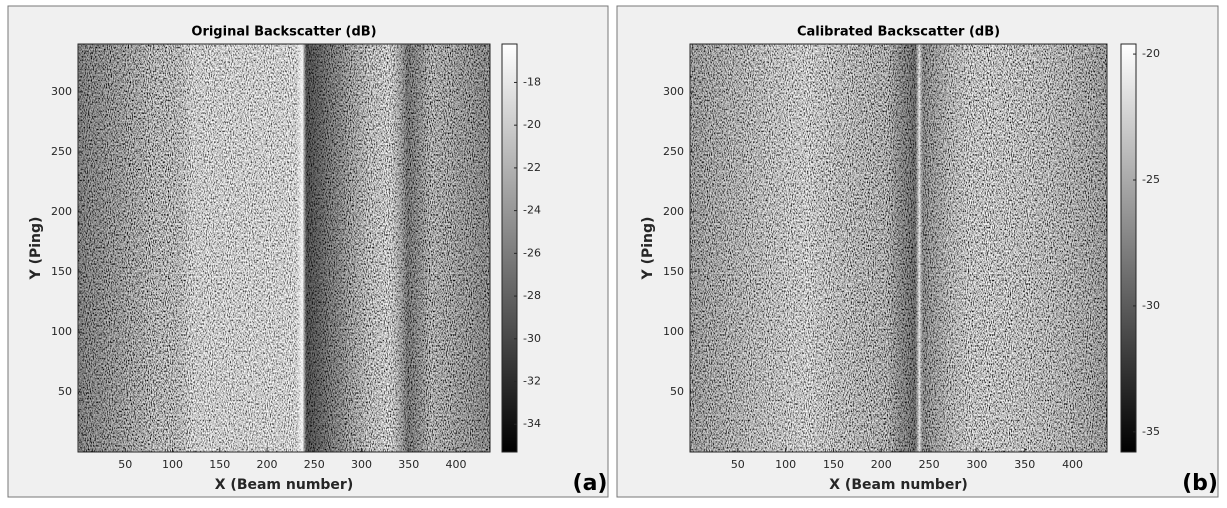 The image size is (1227, 508). Describe the element at coordinates (1151, 431) in the screenshot. I see `colorbar-tick-label: -35` at that location.